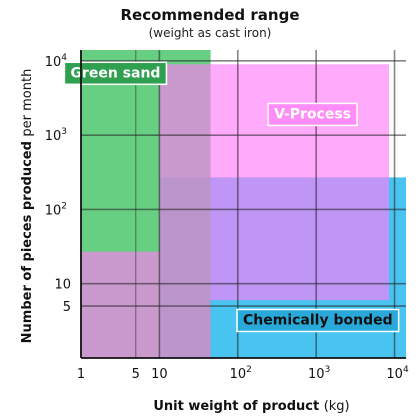 The height and width of the screenshot is (420, 420). What do you see at coordinates (56, 209) in the screenshot?
I see `y-tick-label: 10²` at bounding box center [56, 209].